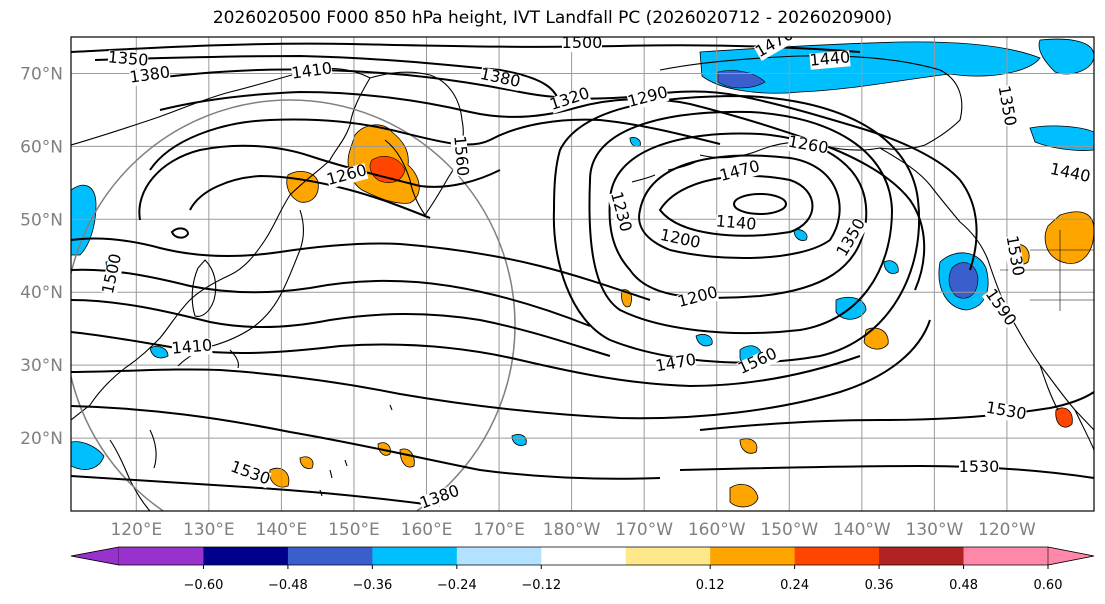 The image size is (1105, 604). I want to click on latitude-label: 40°N, so click(41, 293).